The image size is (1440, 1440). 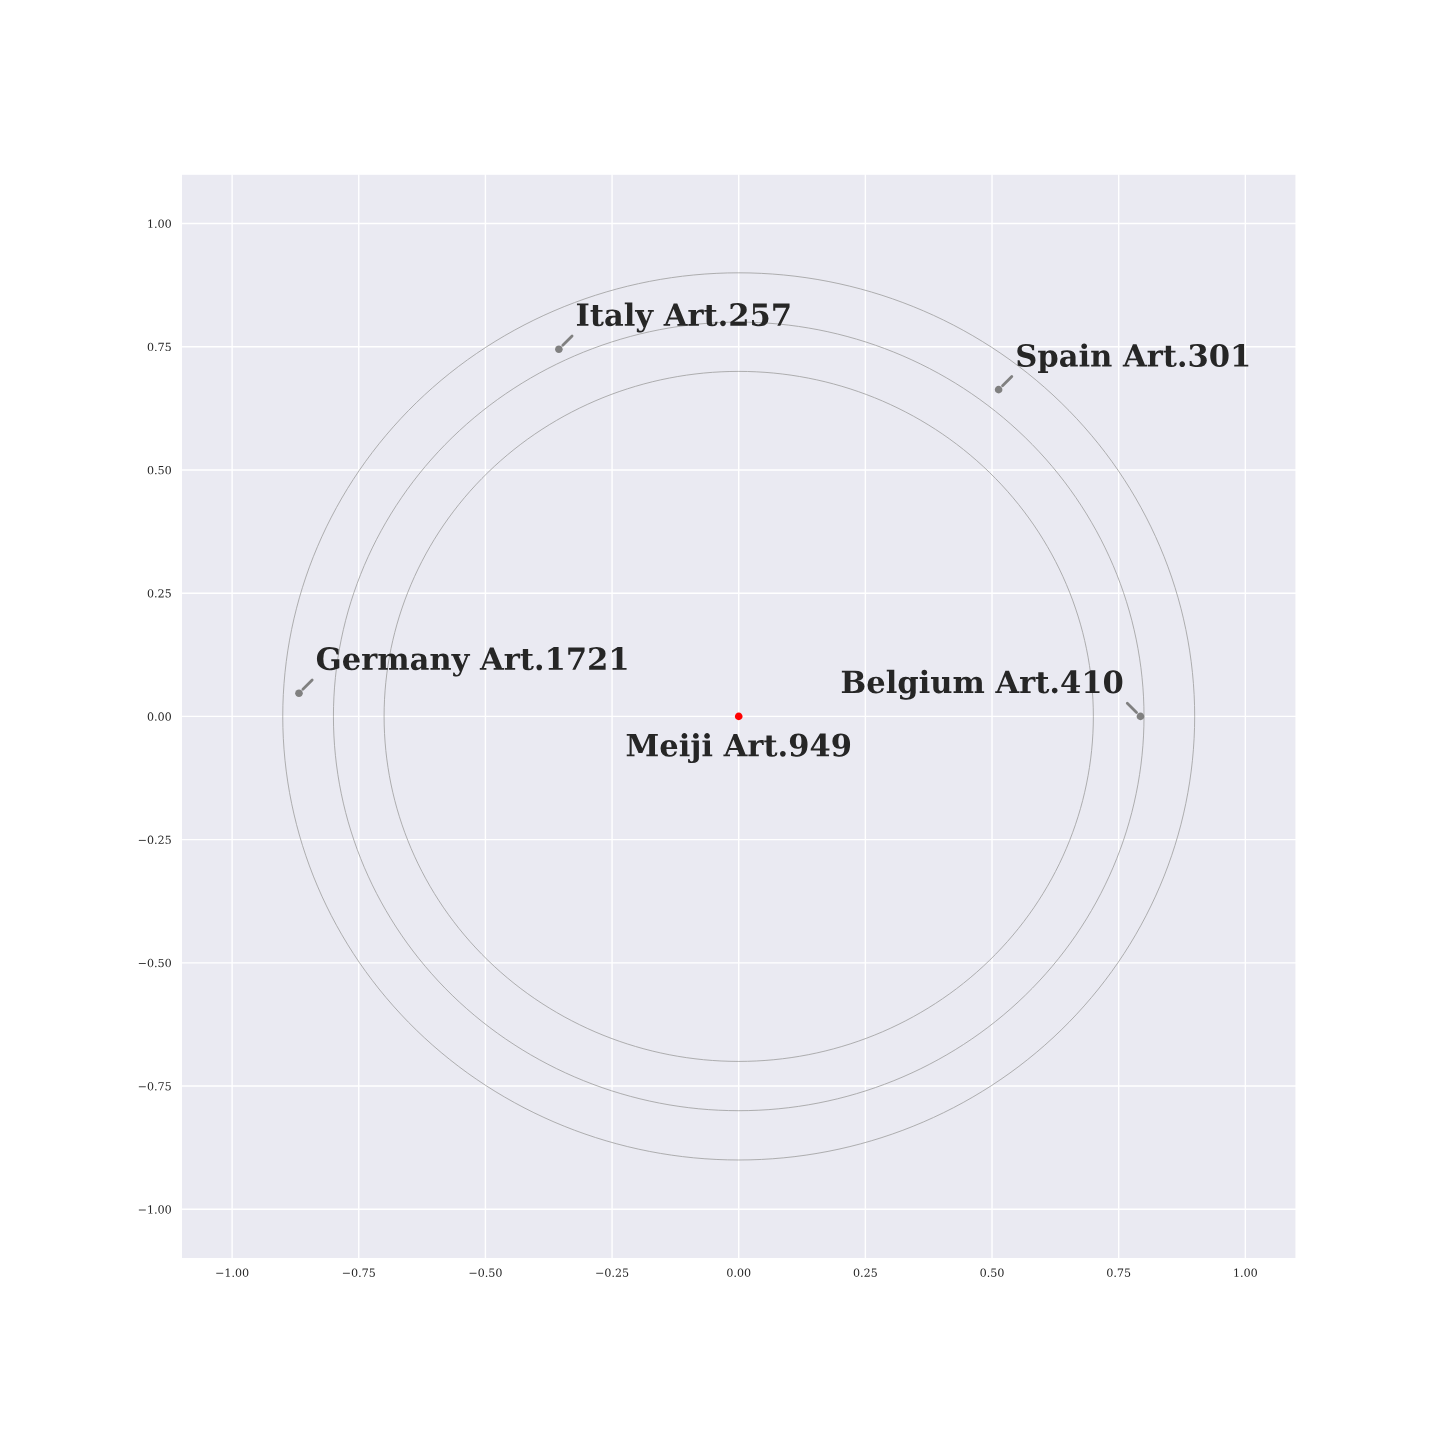 I want to click on x-tick-label: −0.50, so click(x=485, y=1272).